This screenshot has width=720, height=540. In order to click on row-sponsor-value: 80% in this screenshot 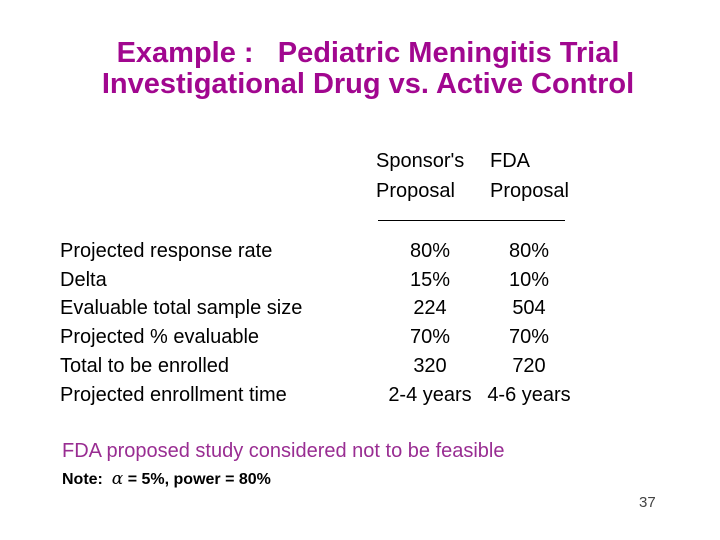, I will do `click(430, 251)`.